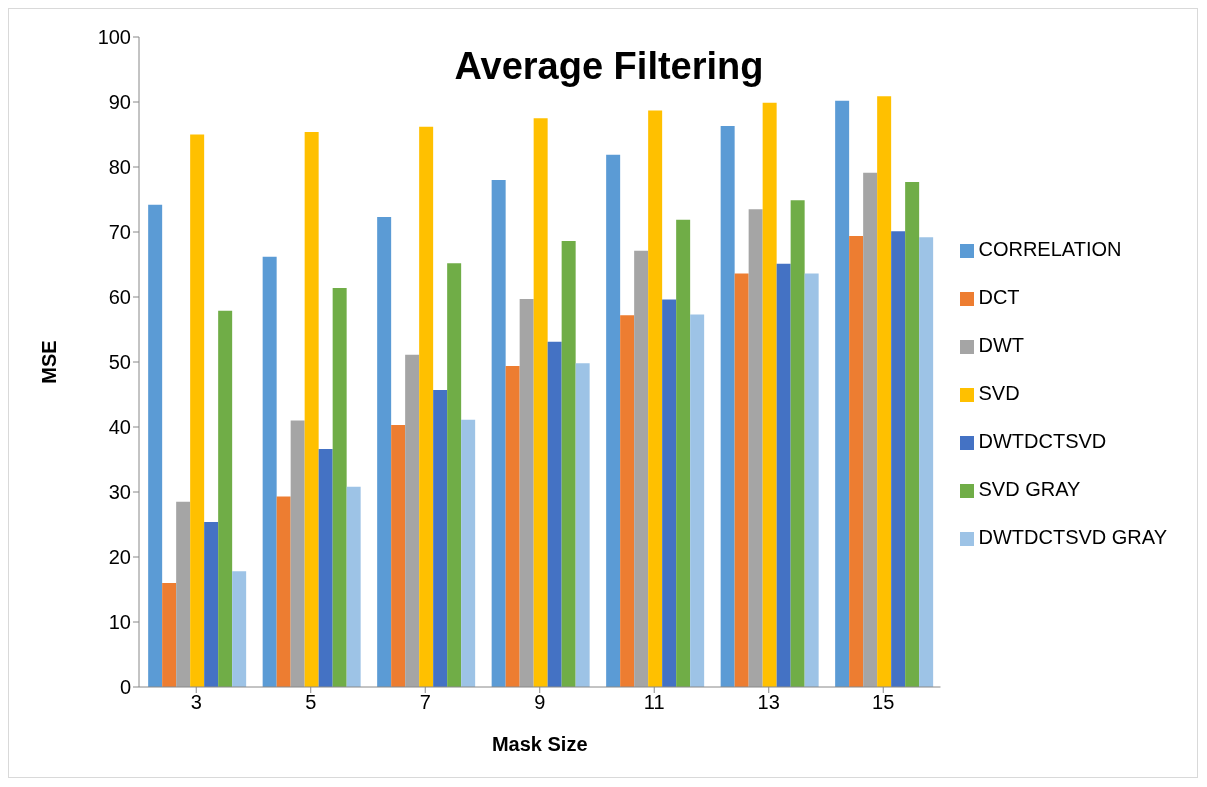 The height and width of the screenshot is (787, 1207). What do you see at coordinates (1050, 249) in the screenshot?
I see `legend-label: CORRELATION` at bounding box center [1050, 249].